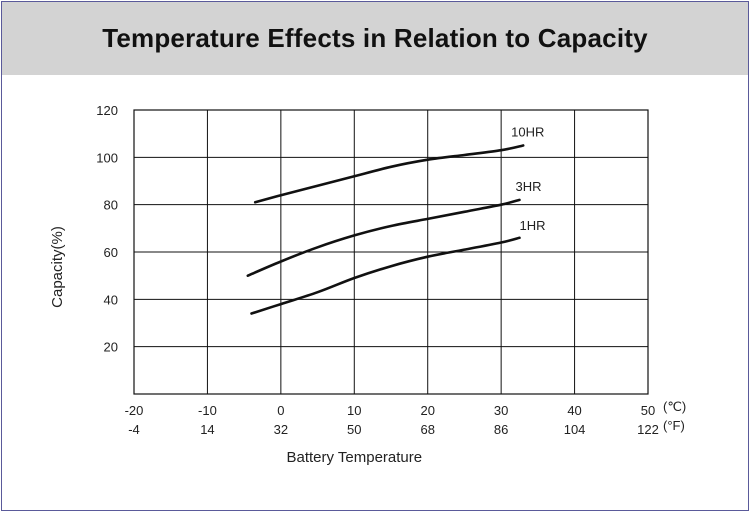 The width and height of the screenshot is (752, 514). I want to click on y-tick-label: 100, so click(107, 157).